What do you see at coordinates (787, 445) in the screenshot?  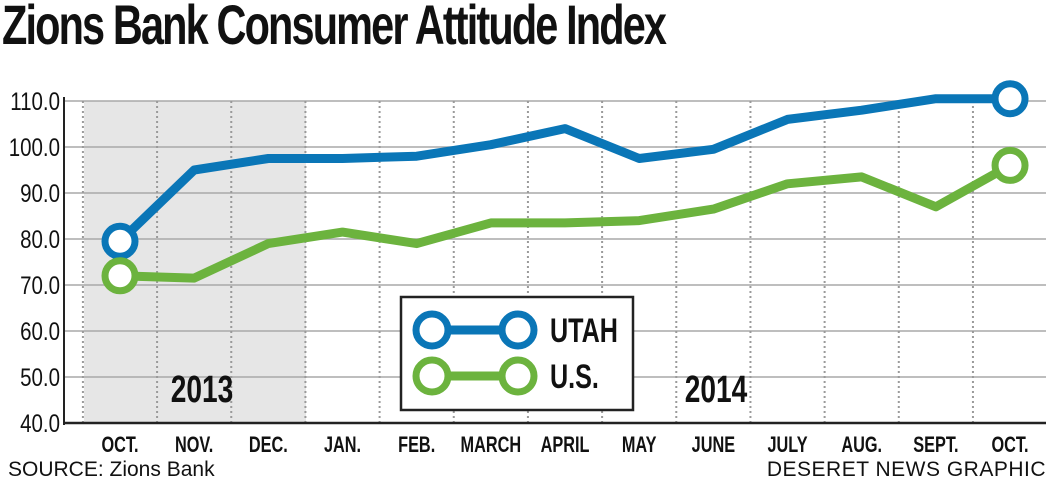 I see `x-tick-label: JULY` at bounding box center [787, 445].